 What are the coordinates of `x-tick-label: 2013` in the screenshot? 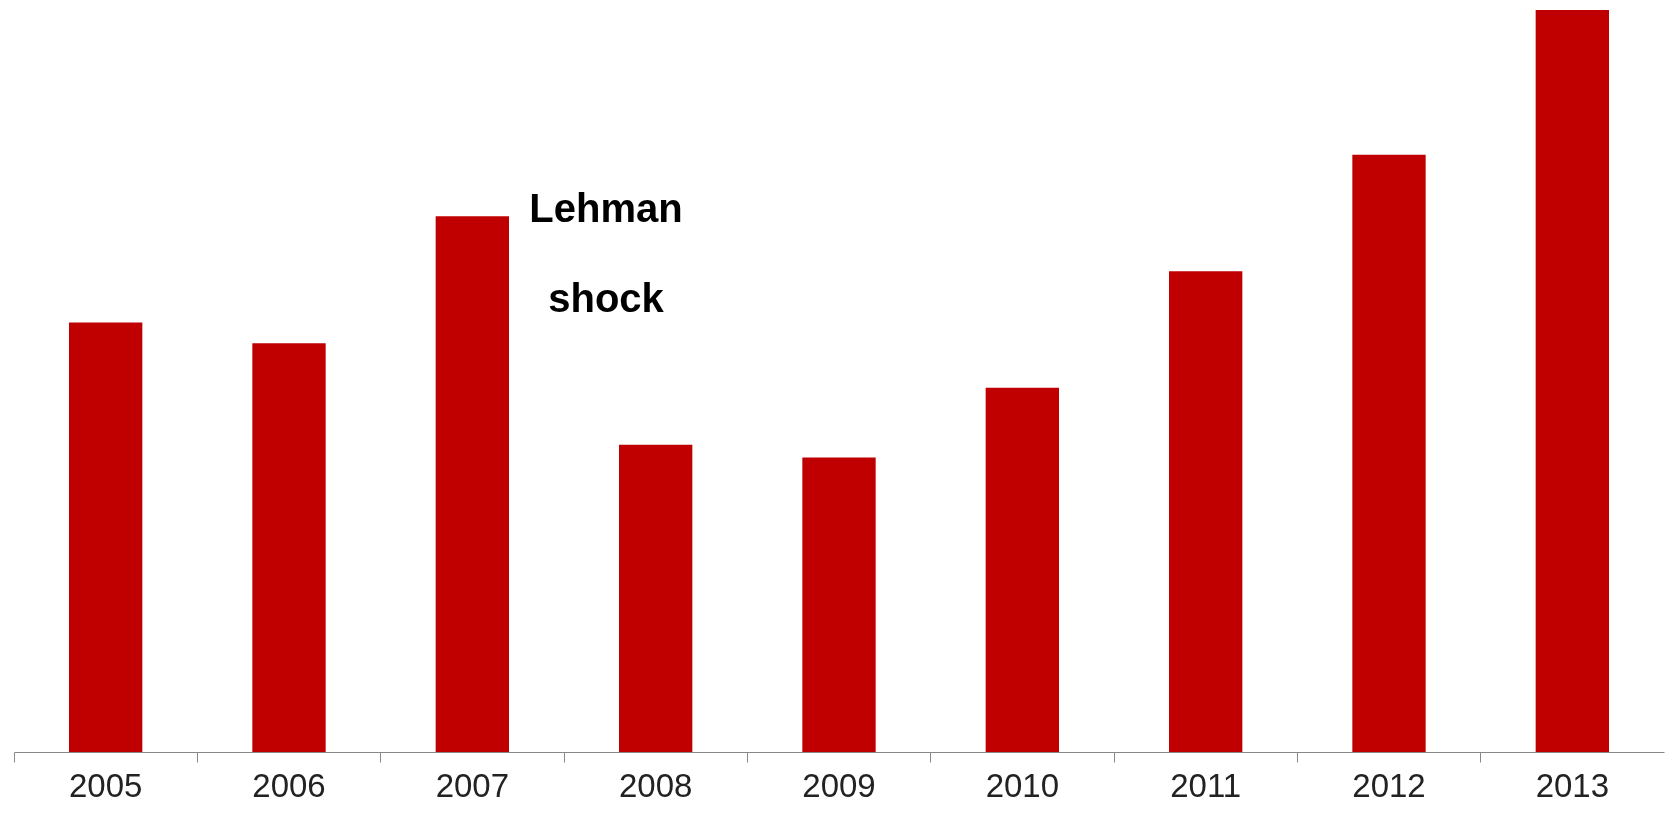 It's located at (1572, 785).